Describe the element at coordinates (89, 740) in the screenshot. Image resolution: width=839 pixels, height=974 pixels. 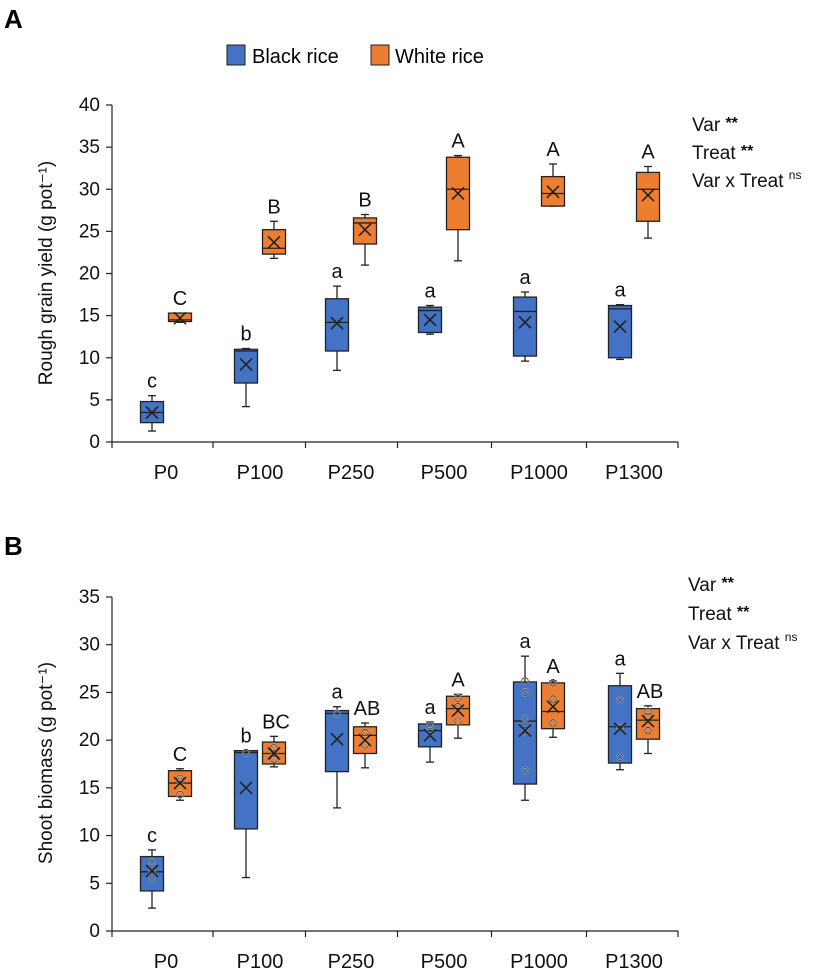
I see `y-tick-label: 20` at that location.